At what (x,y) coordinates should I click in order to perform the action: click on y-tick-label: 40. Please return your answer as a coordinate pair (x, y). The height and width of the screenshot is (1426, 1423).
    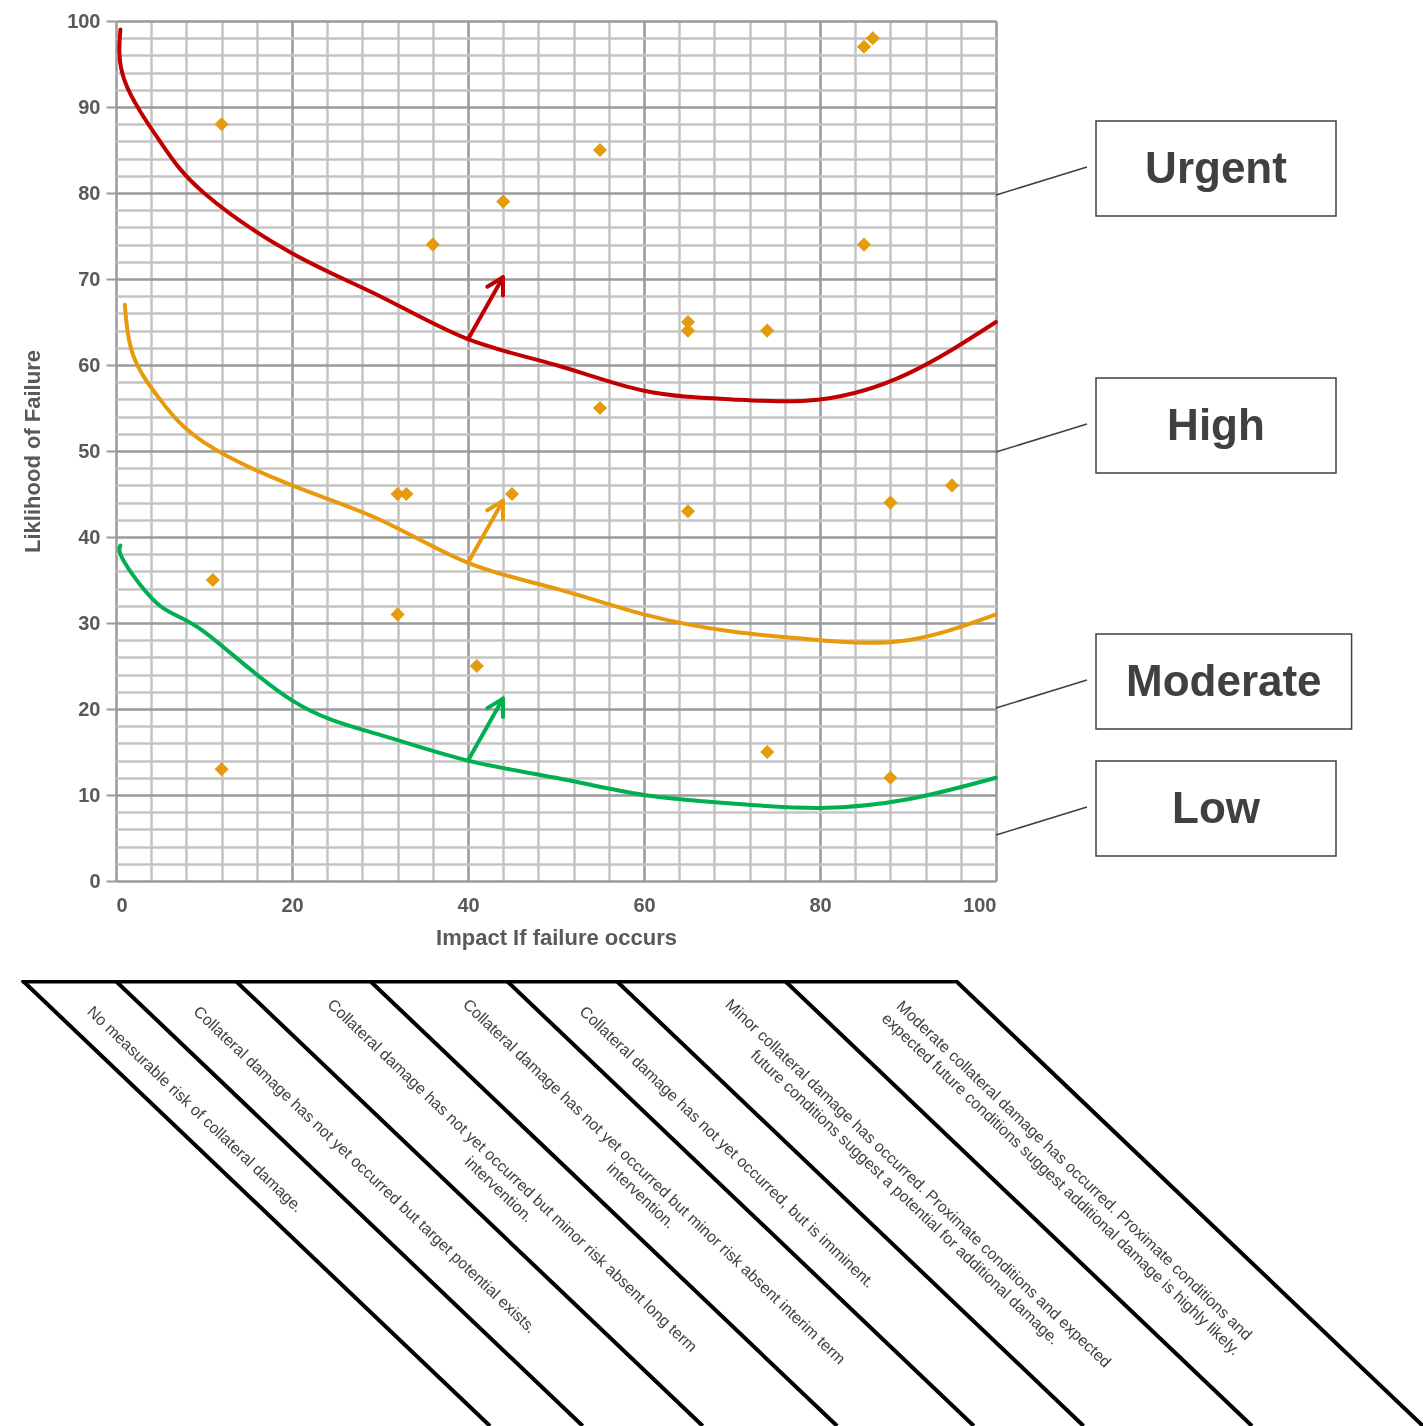
    Looking at the image, I should click on (89, 536).